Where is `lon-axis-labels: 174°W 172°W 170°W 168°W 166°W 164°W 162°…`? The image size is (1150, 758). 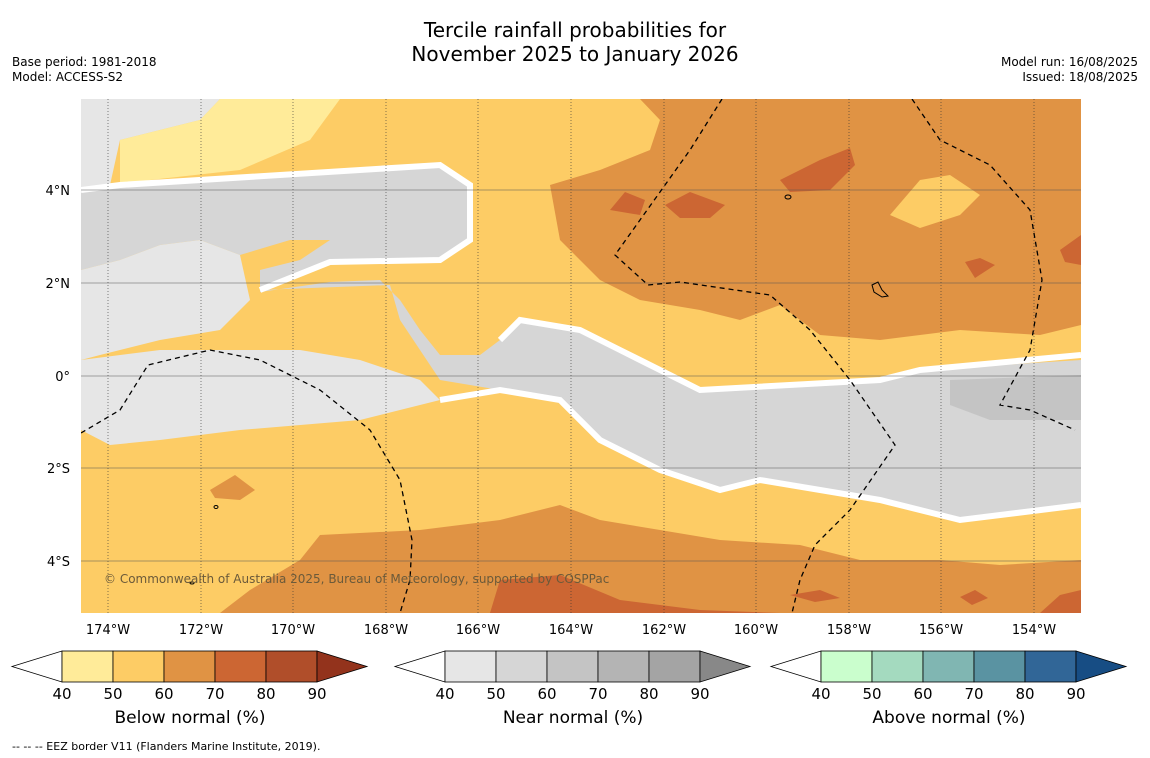
lon-axis-labels: 174°W 172°W 170°W 168°W 166°W 164°W 162°… is located at coordinates (571, 630).